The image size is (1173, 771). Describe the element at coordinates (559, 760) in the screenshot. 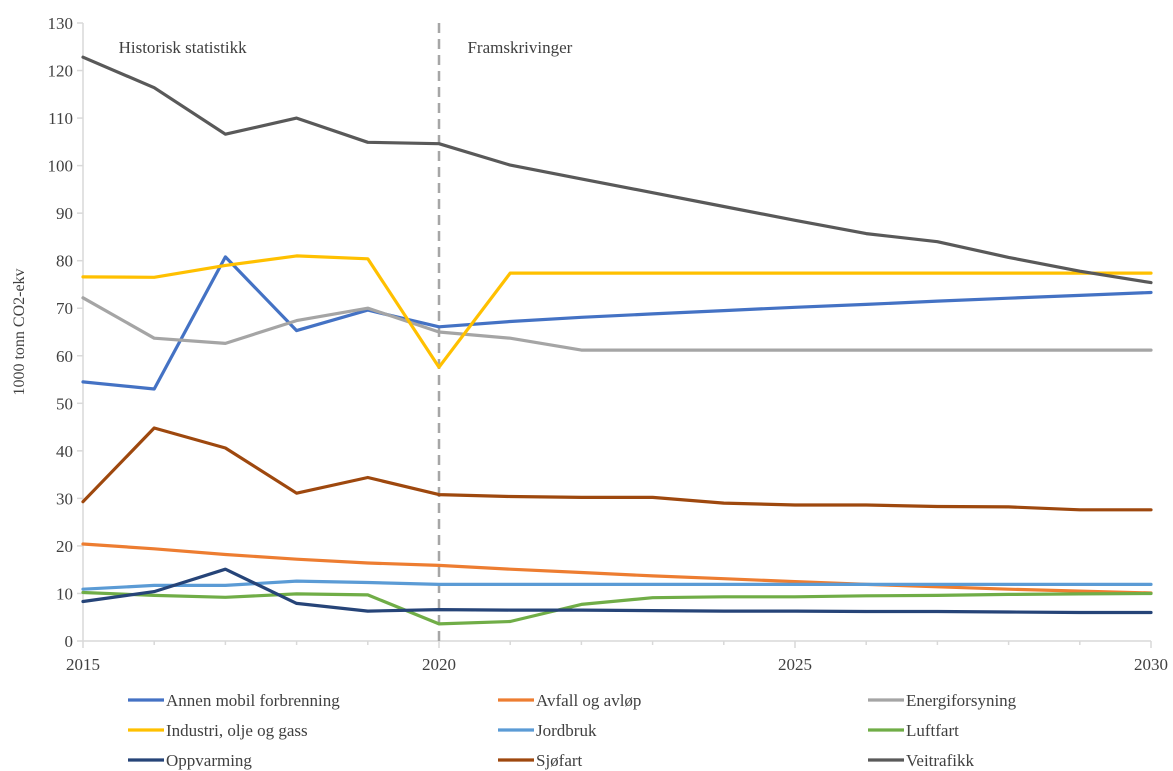

I see `legend-label: Sjøfart` at that location.